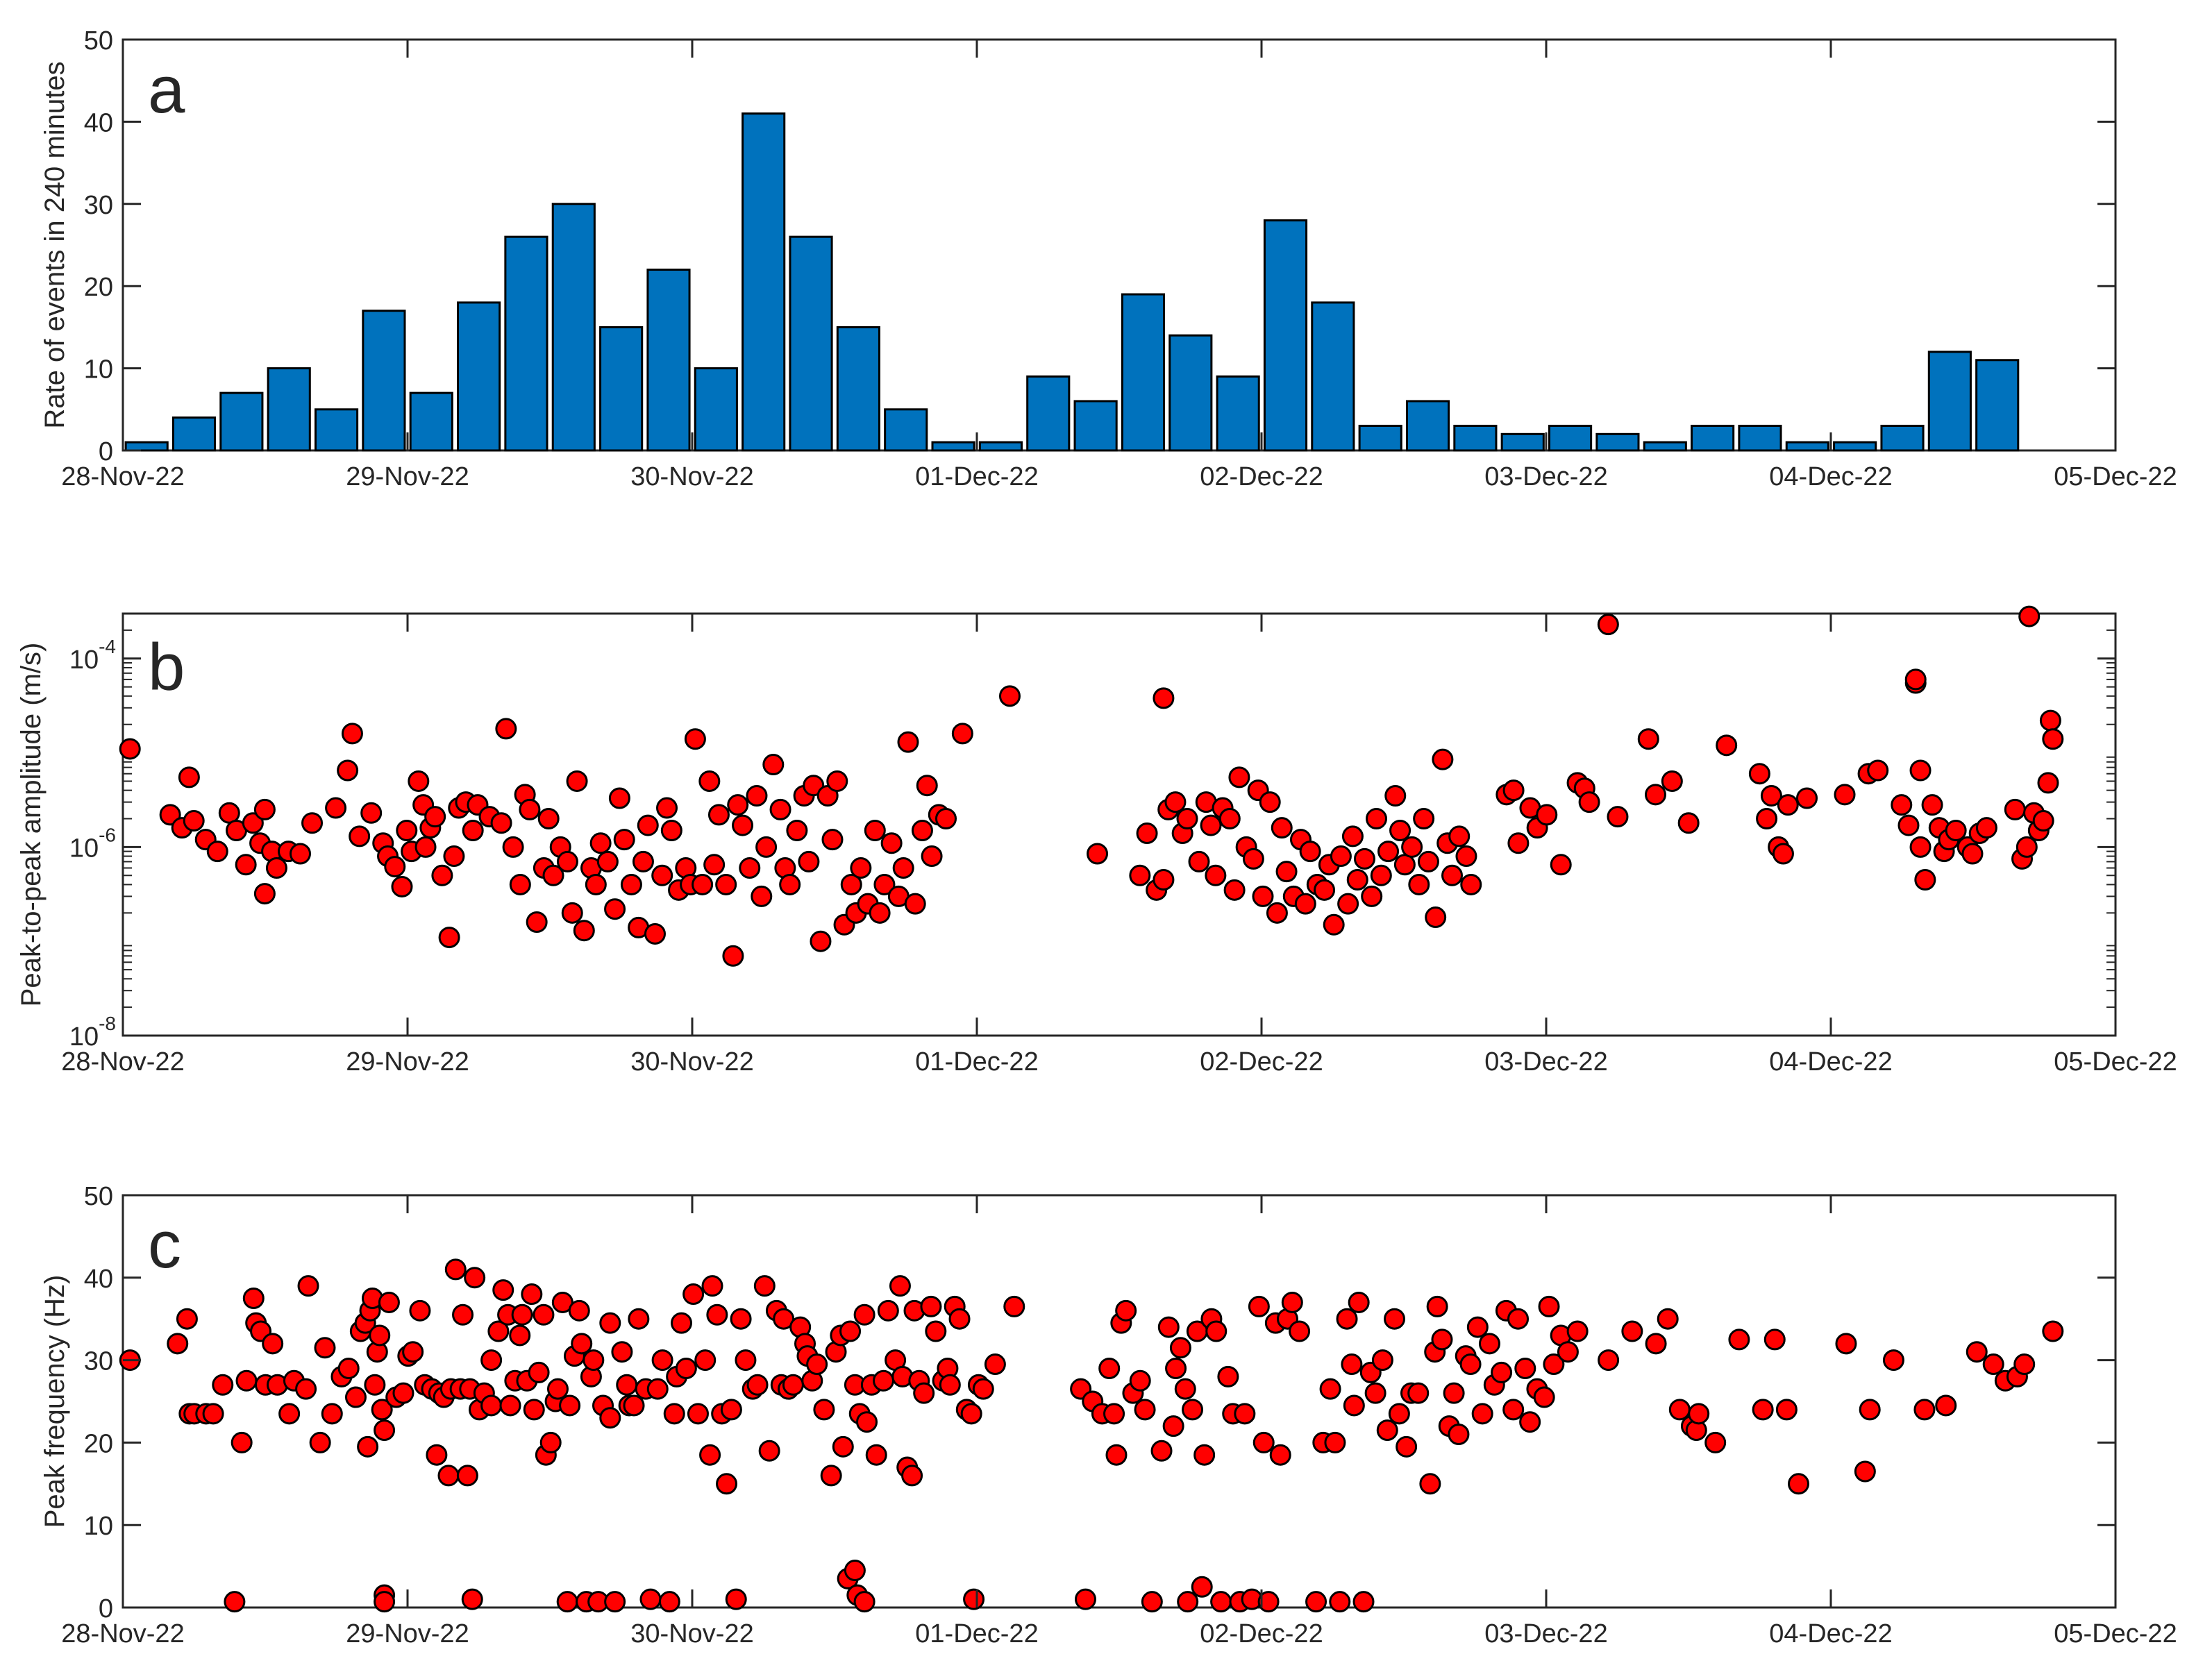 Image resolution: width=2212 pixels, height=1679 pixels. I want to click on y-tick-label: 50, so click(99, 1196).